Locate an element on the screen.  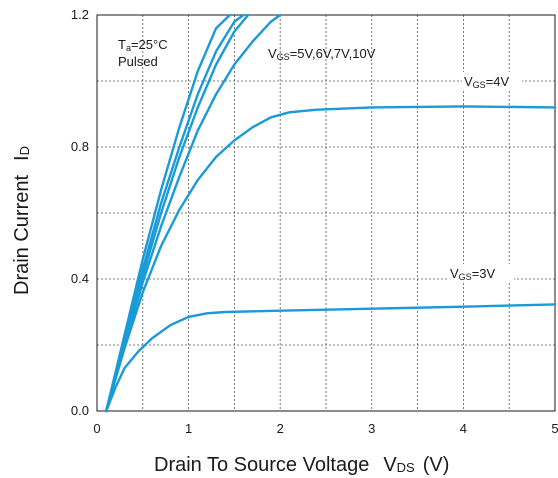
x-tick-label: 1 is located at coordinates (188, 428).